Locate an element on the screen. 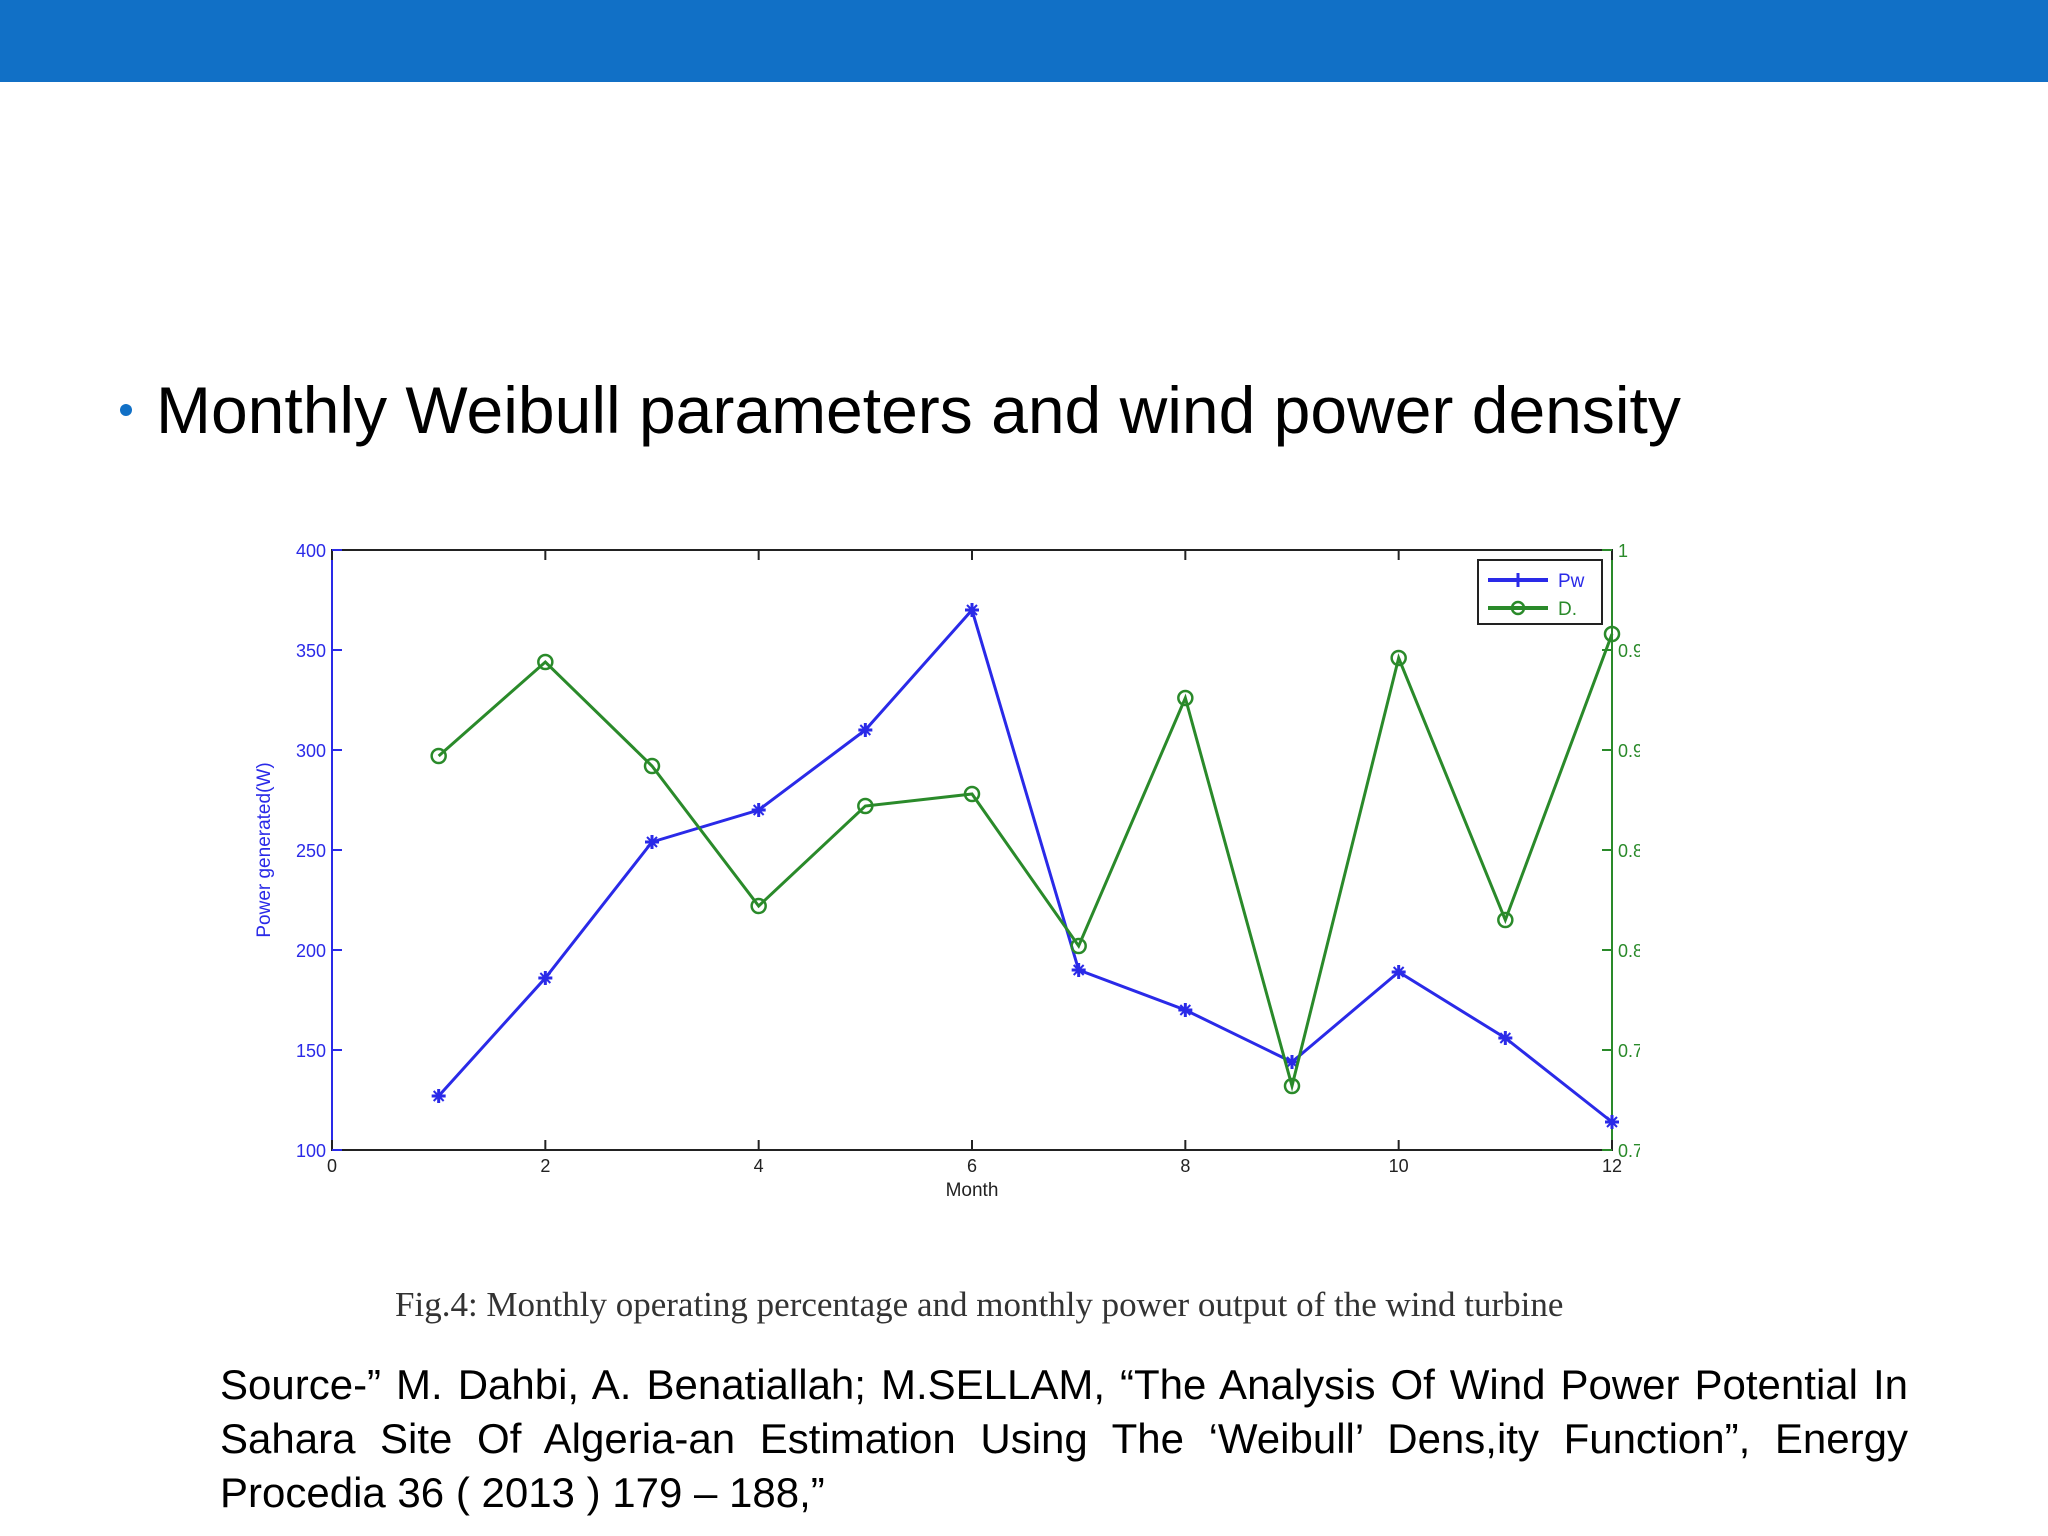 Image resolution: width=2048 pixels, height=1536 pixels. y-tick-label: 300 is located at coordinates (311, 751).